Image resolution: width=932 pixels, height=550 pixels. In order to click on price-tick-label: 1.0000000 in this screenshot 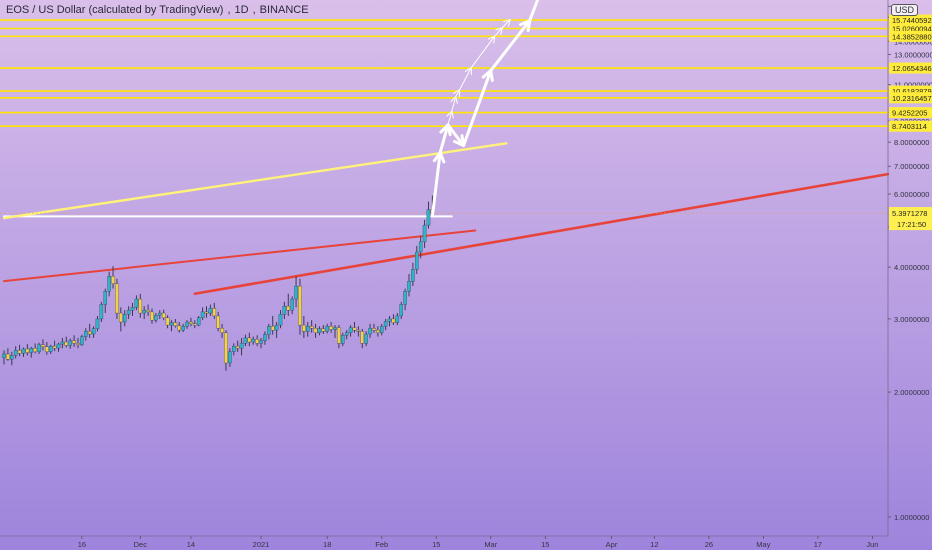, I will do `click(911, 517)`.